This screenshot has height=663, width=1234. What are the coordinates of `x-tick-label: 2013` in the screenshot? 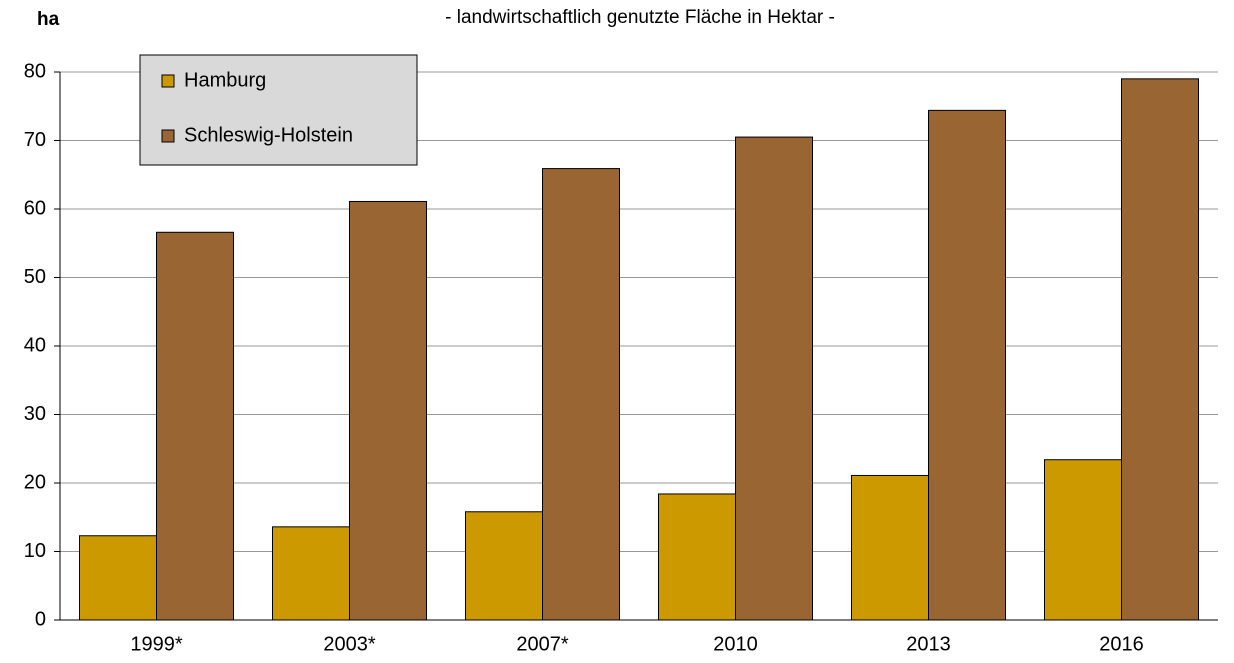 It's located at (928, 644).